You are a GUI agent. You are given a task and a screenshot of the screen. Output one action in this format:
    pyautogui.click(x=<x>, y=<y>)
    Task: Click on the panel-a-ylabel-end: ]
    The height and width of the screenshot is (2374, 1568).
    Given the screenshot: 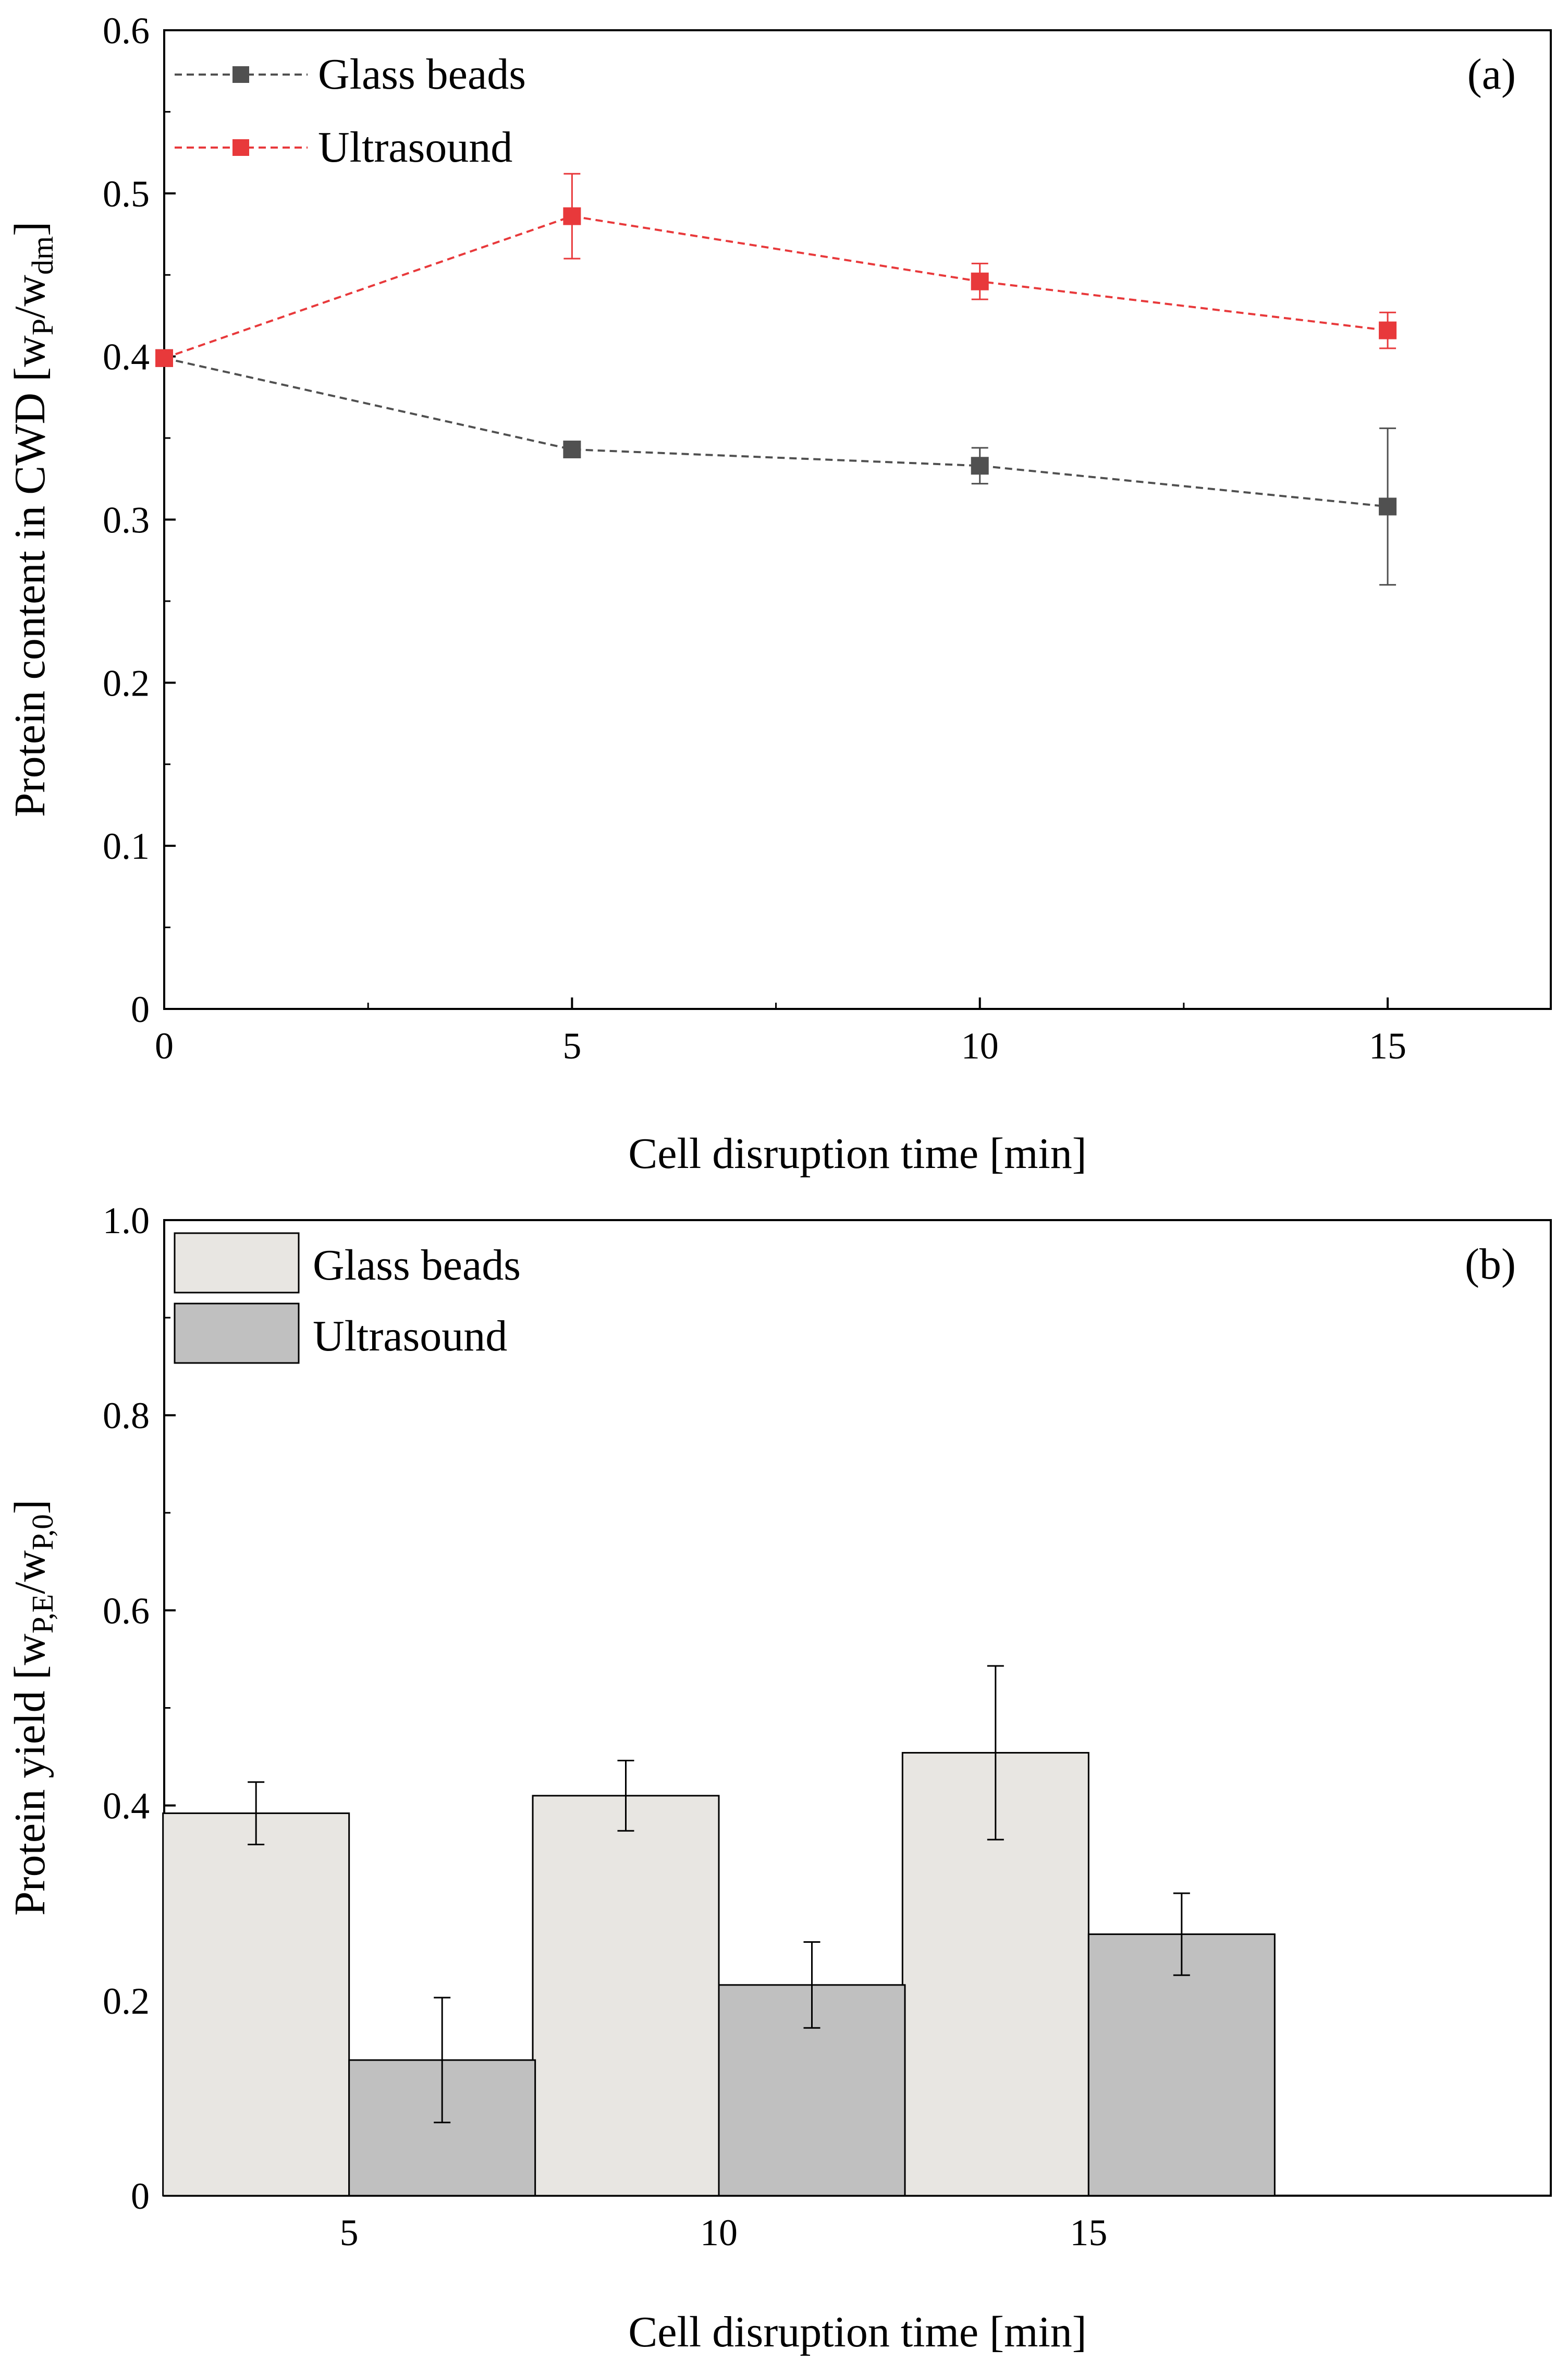 What is the action you would take?
    pyautogui.click(x=30, y=229)
    